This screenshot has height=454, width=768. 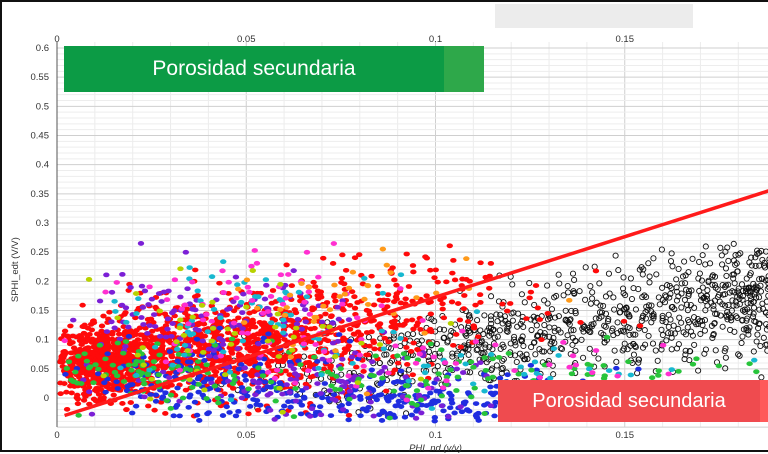 I want to click on annotation-banner-bottom: Porosidad secundaria, so click(x=633, y=401).